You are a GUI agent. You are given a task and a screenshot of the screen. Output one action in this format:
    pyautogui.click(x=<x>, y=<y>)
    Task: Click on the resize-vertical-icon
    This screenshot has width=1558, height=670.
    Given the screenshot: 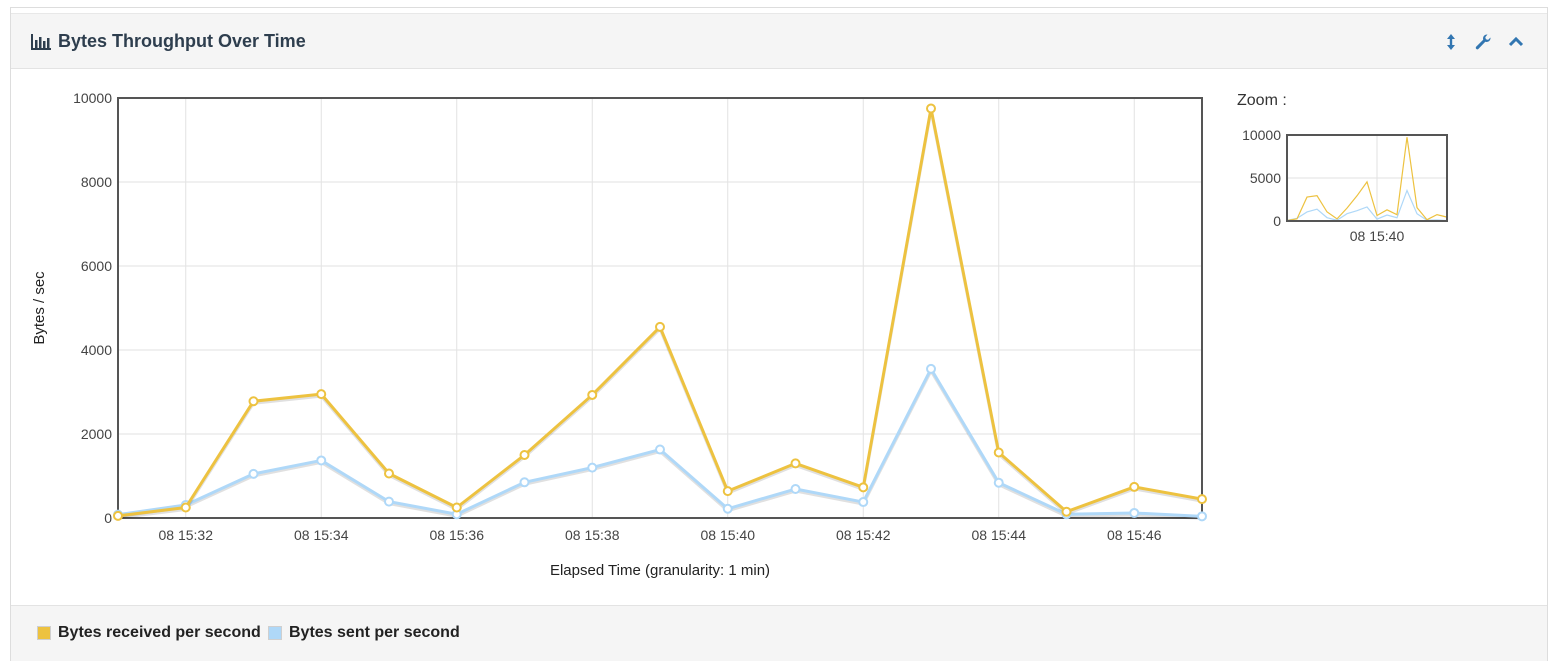 What is the action you would take?
    pyautogui.click(x=1451, y=42)
    